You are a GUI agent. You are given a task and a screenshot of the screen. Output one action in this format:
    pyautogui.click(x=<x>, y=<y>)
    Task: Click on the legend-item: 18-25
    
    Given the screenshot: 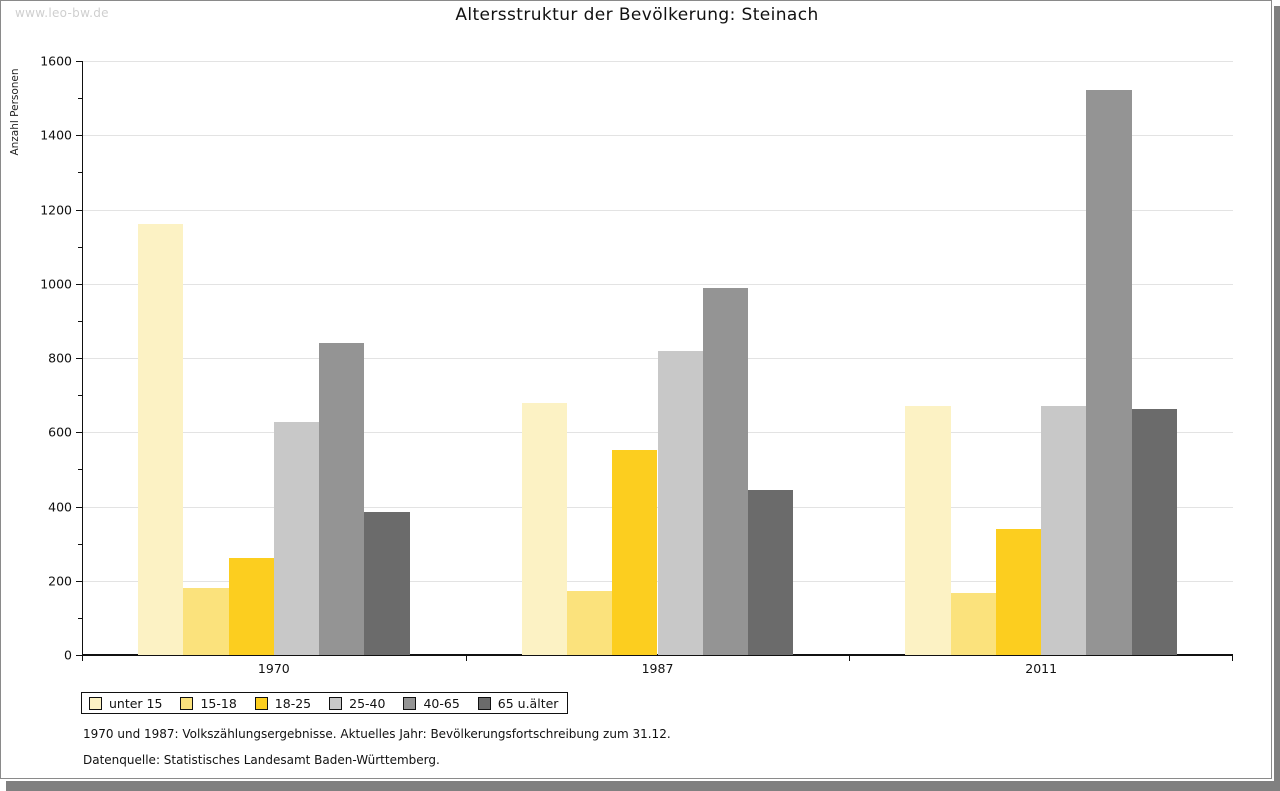 What is the action you would take?
    pyautogui.click(x=283, y=703)
    